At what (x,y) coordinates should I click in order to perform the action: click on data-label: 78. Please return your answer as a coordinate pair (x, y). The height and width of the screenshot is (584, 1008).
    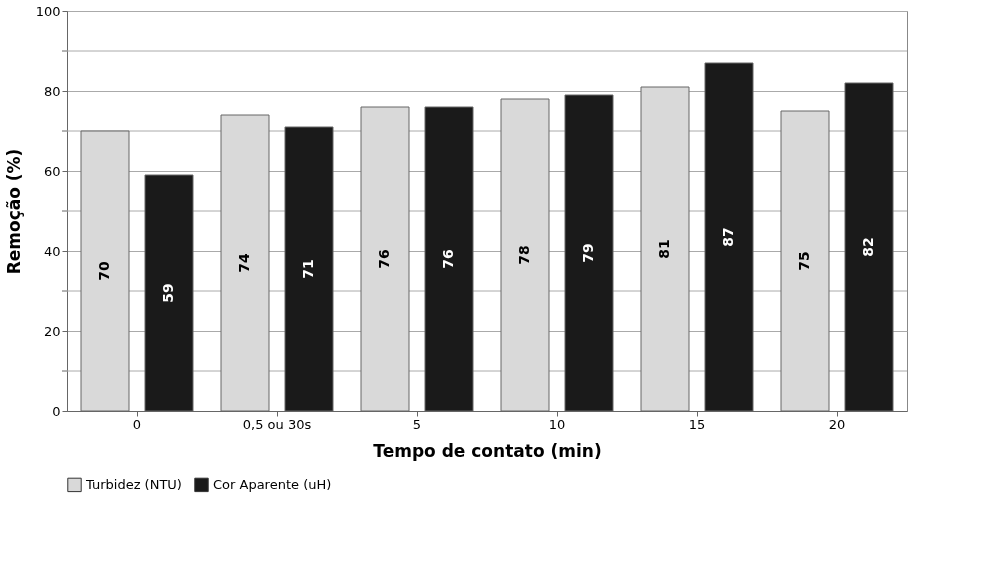
    Looking at the image, I should click on (524, 255).